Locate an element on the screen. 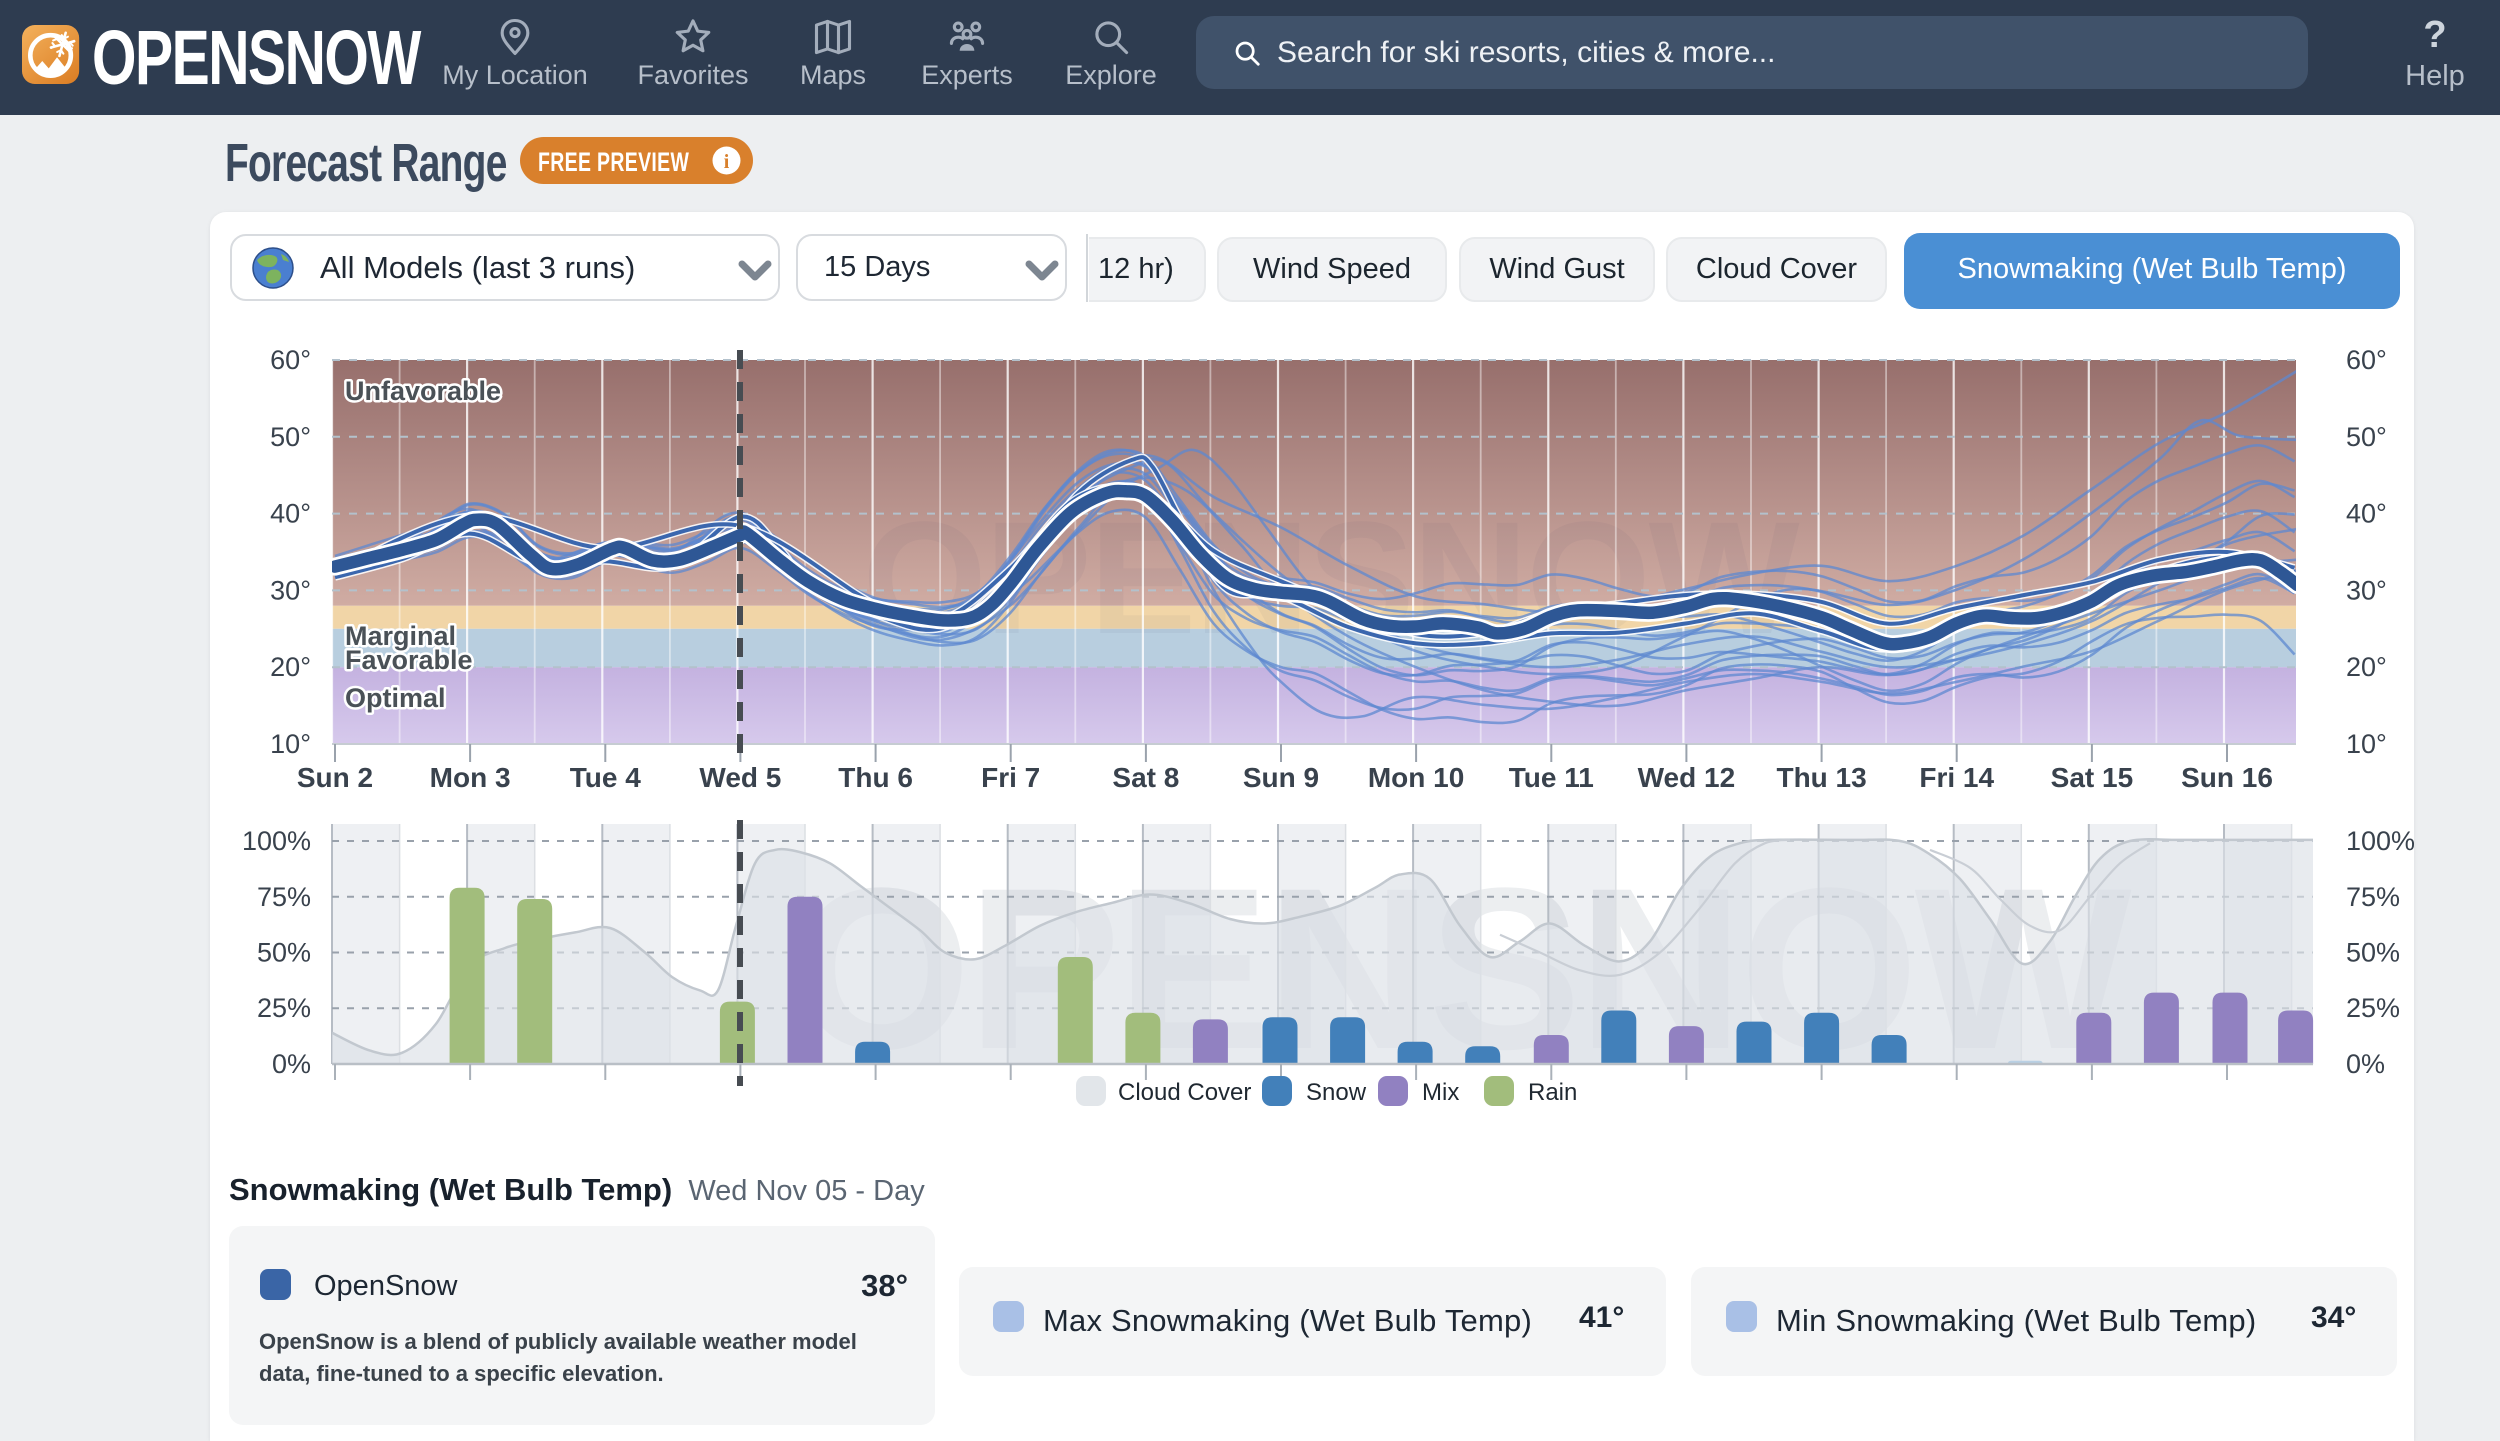  svg-text: Optimal is located at coordinates (395, 698).